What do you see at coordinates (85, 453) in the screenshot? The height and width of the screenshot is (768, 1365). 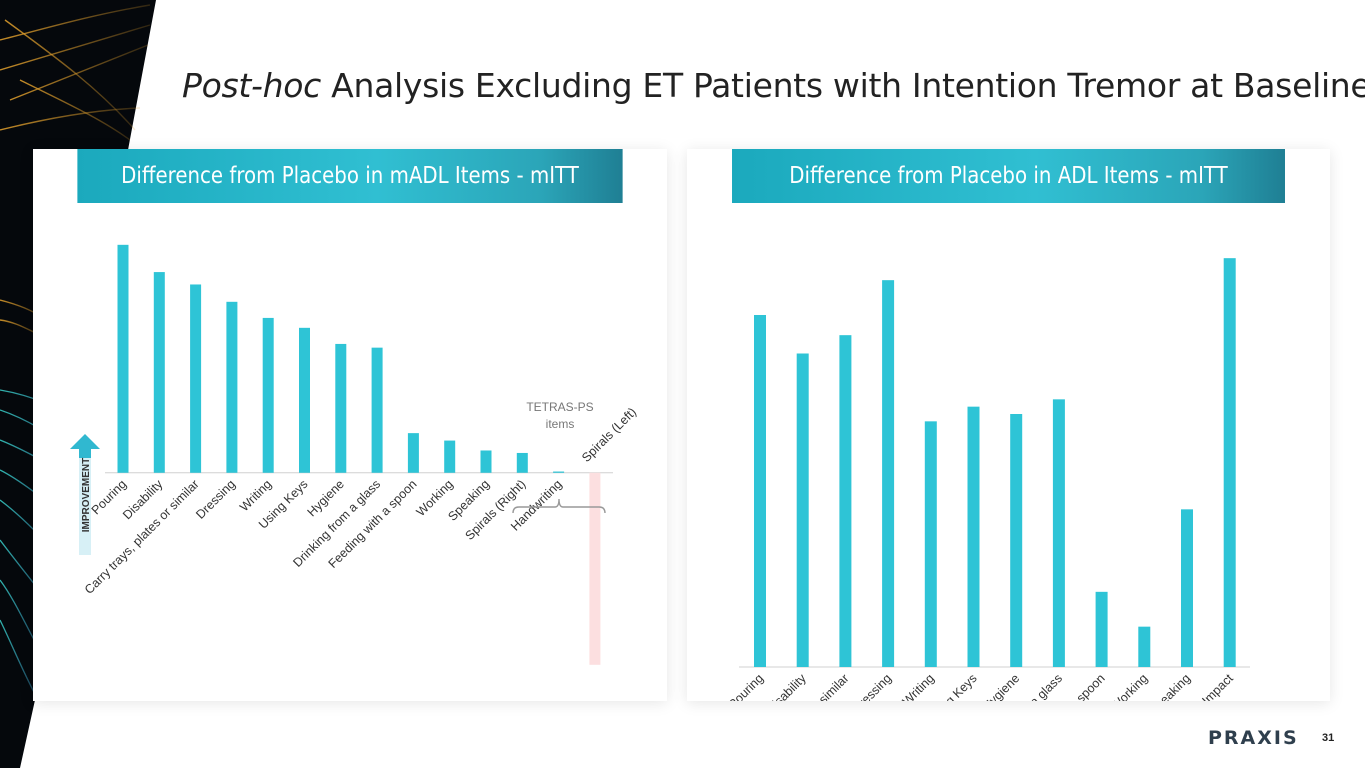 I see `improvement-arrow-neck` at bounding box center [85, 453].